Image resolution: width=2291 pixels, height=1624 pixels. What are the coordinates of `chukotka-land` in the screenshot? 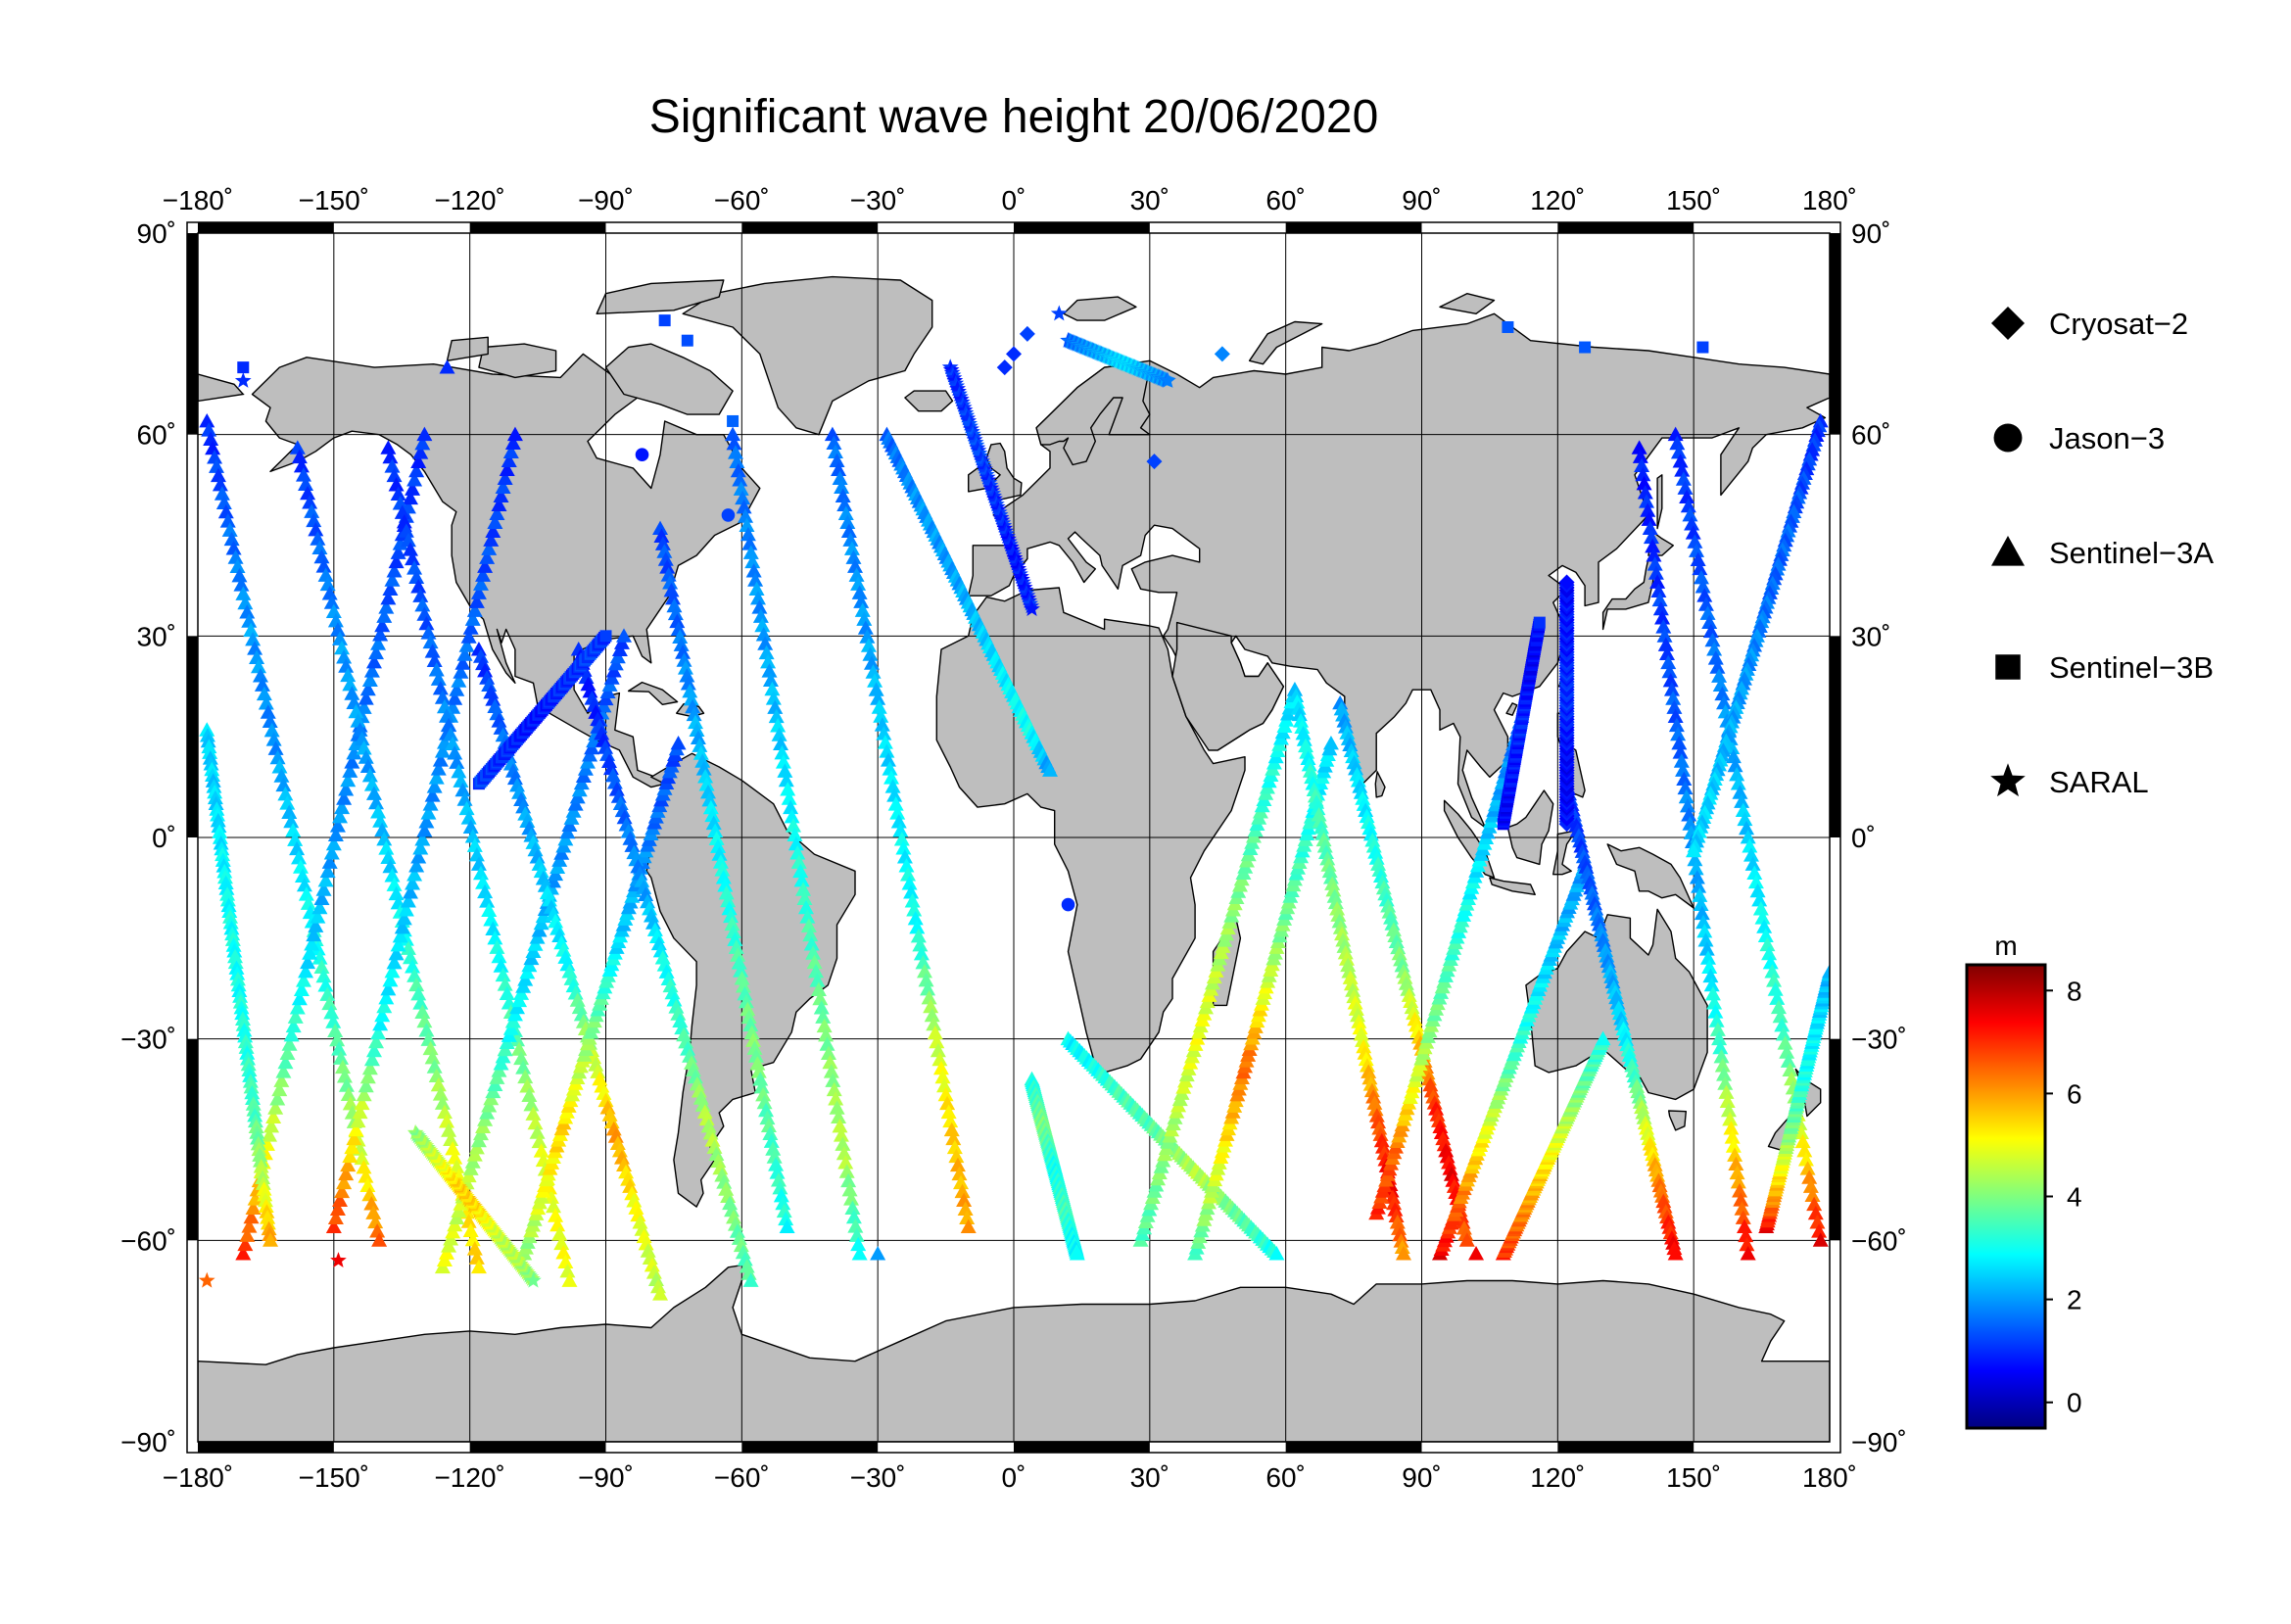 It's located at (221, 388).